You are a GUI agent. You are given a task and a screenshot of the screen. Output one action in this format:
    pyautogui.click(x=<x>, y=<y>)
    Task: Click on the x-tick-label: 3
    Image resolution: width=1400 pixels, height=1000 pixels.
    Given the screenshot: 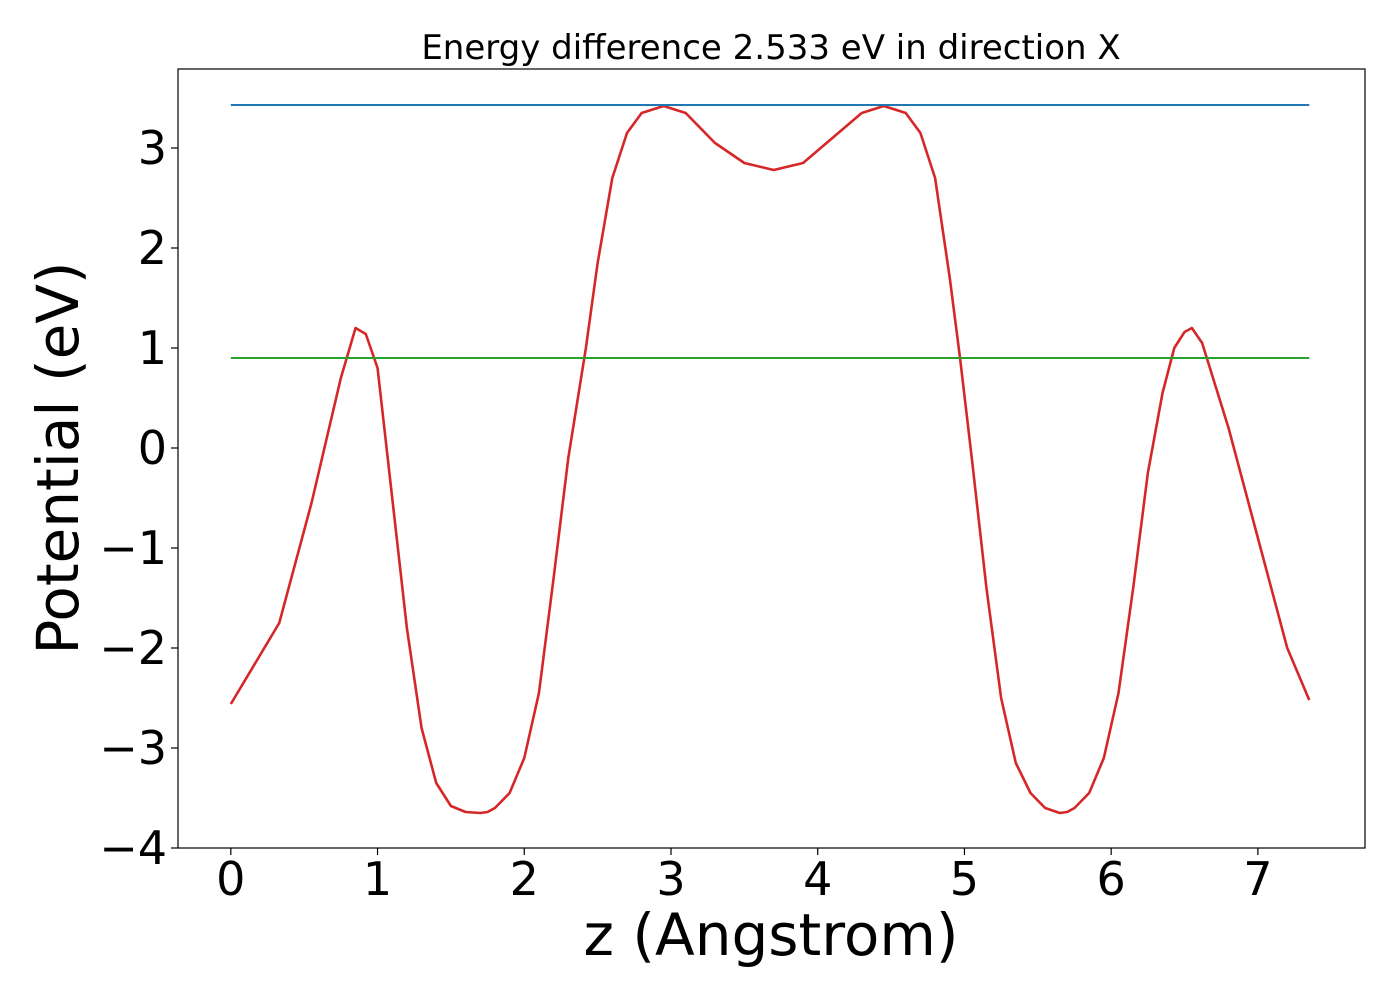 What is the action you would take?
    pyautogui.click(x=670, y=879)
    